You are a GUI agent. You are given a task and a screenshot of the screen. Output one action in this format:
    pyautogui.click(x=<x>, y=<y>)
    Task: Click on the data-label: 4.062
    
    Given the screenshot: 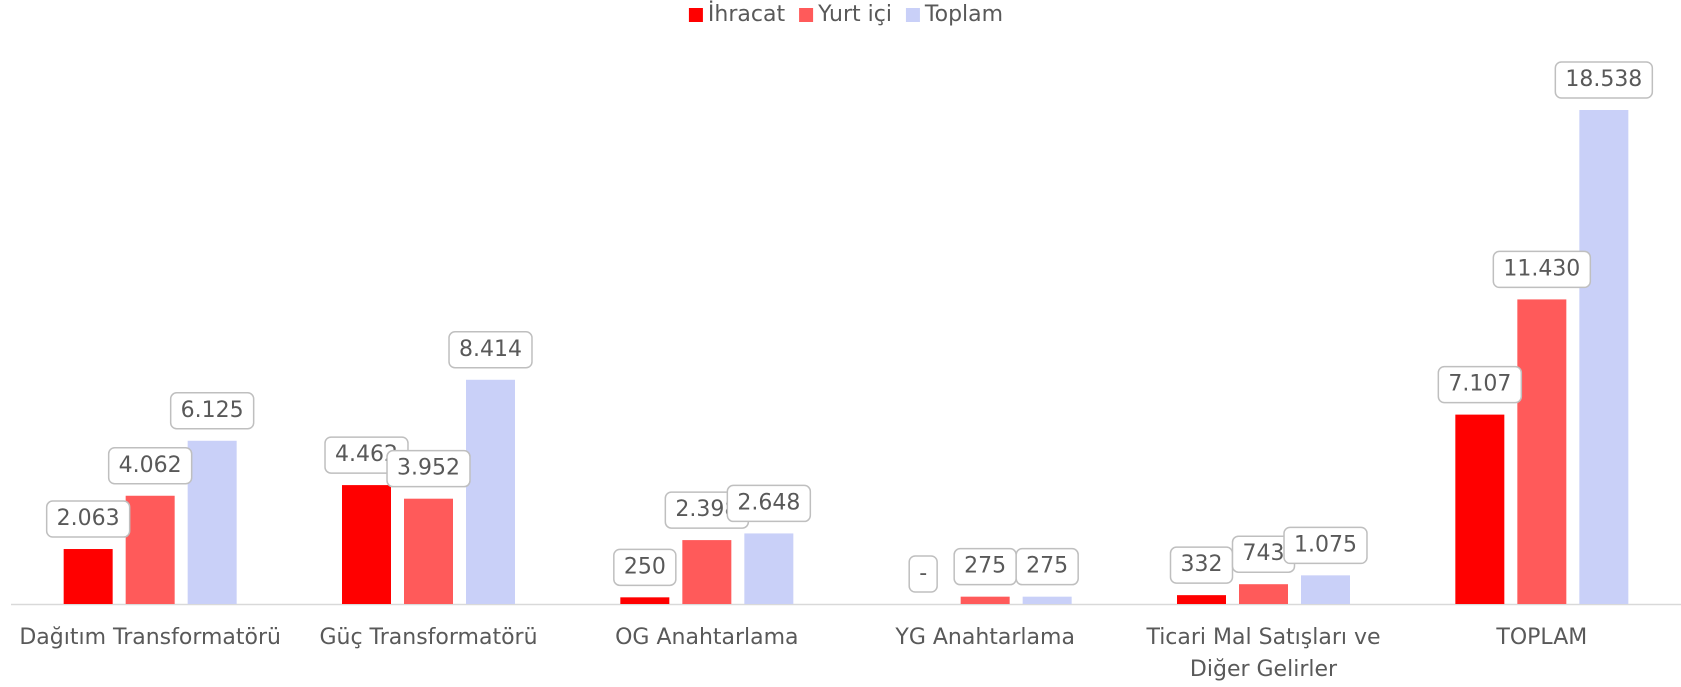 What is the action you would take?
    pyautogui.click(x=150, y=466)
    